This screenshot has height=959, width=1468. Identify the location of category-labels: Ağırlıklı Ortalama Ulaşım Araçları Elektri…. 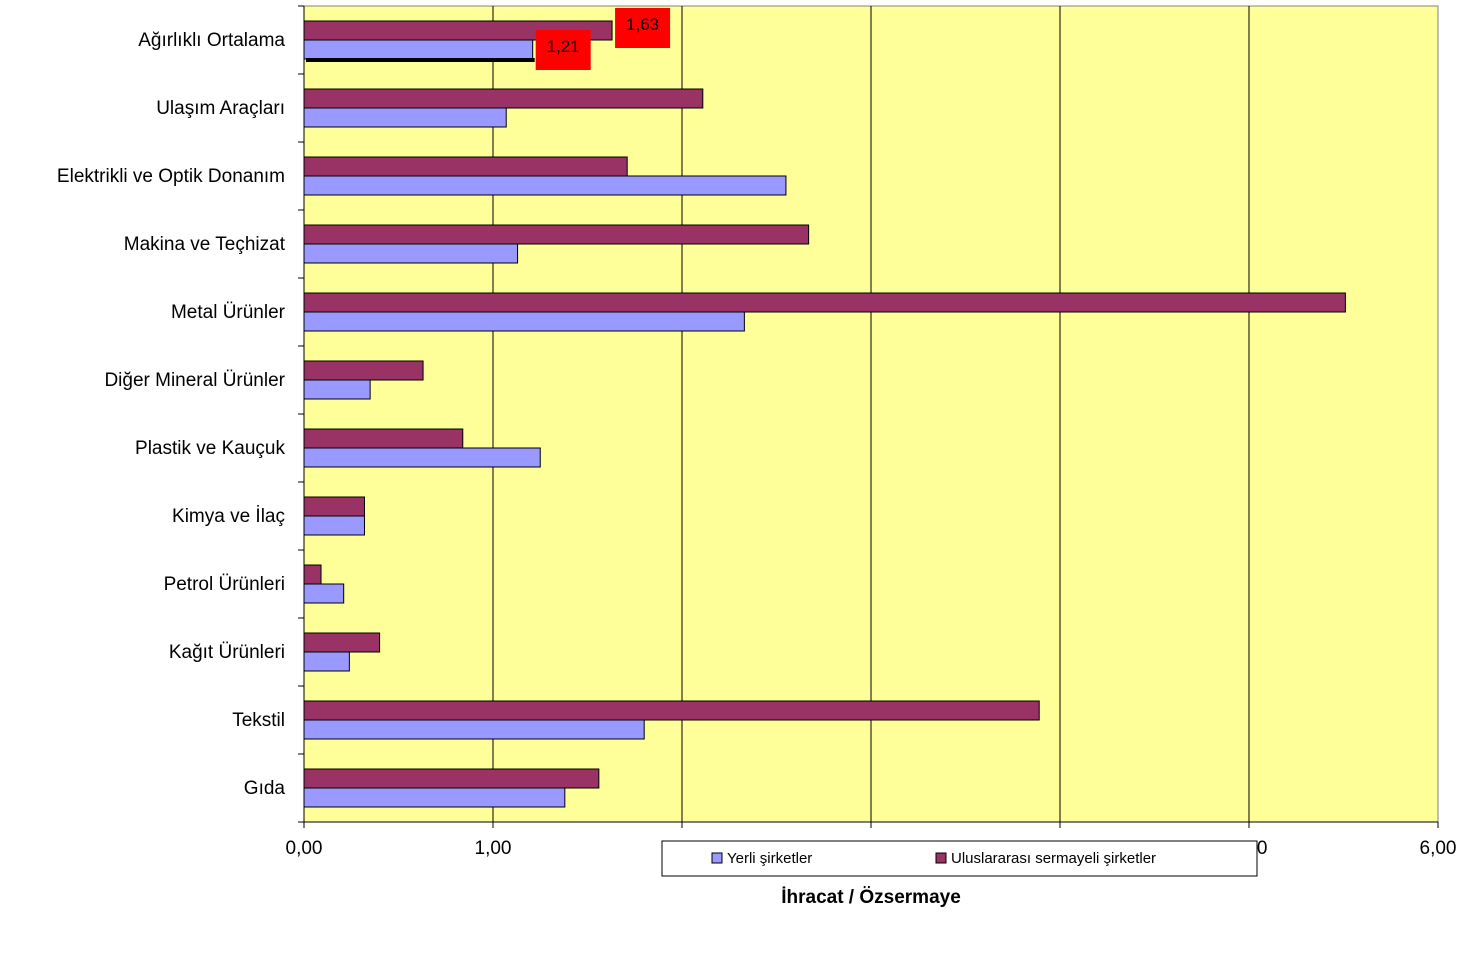
(171, 414).